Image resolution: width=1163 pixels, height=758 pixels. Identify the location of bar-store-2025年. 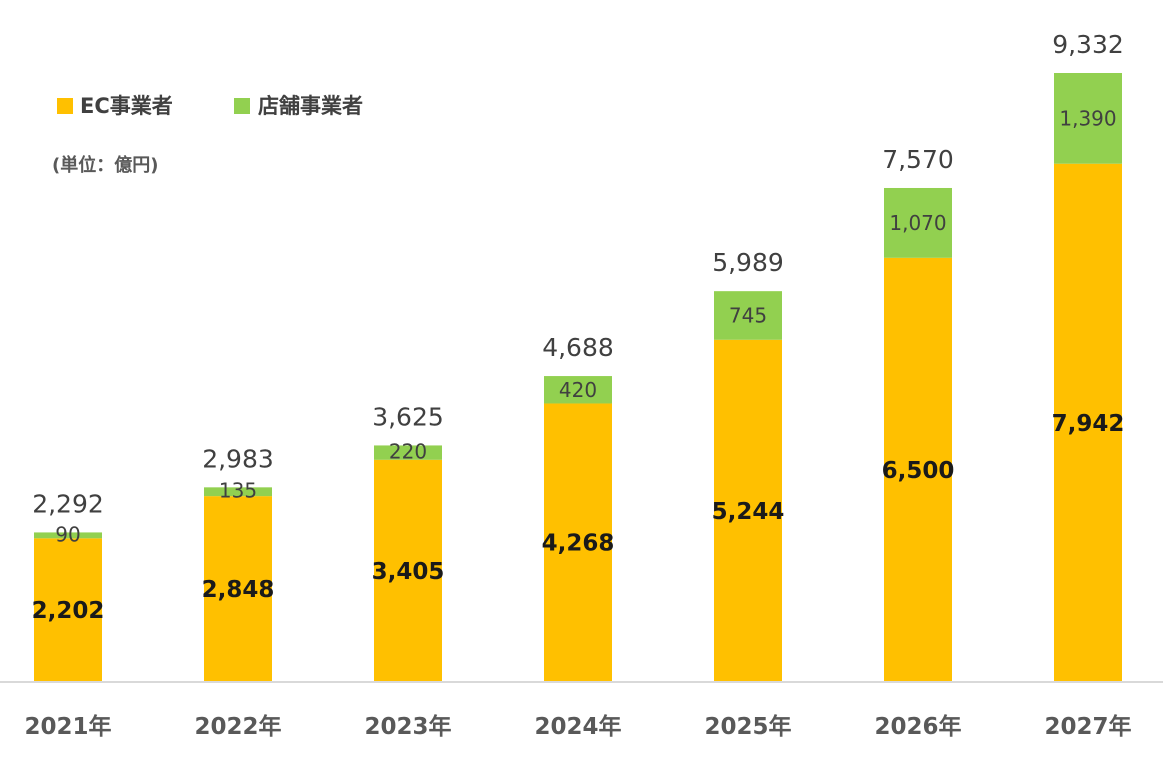
(748, 315).